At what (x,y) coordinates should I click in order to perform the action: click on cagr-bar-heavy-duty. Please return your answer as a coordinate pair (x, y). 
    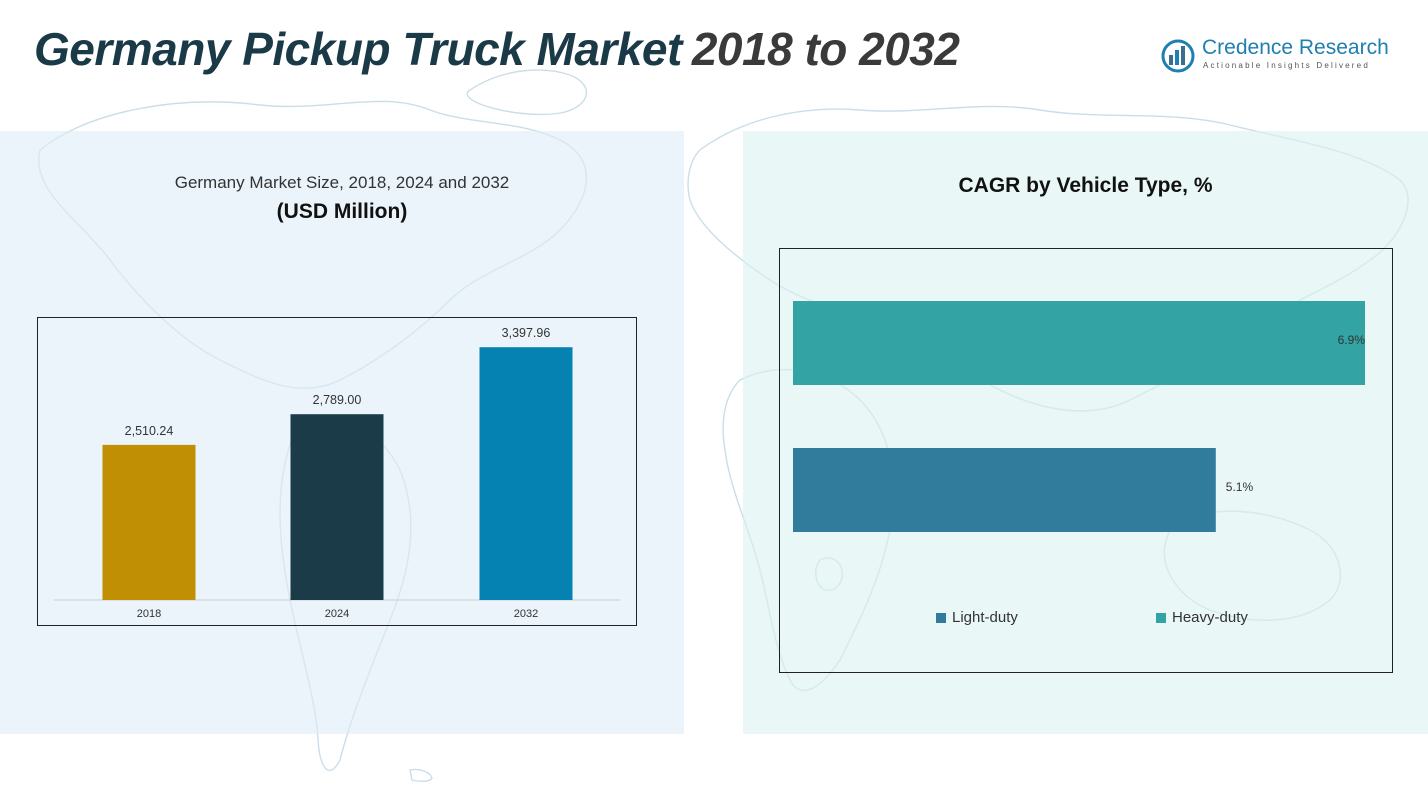
    Looking at the image, I should click on (1079, 343).